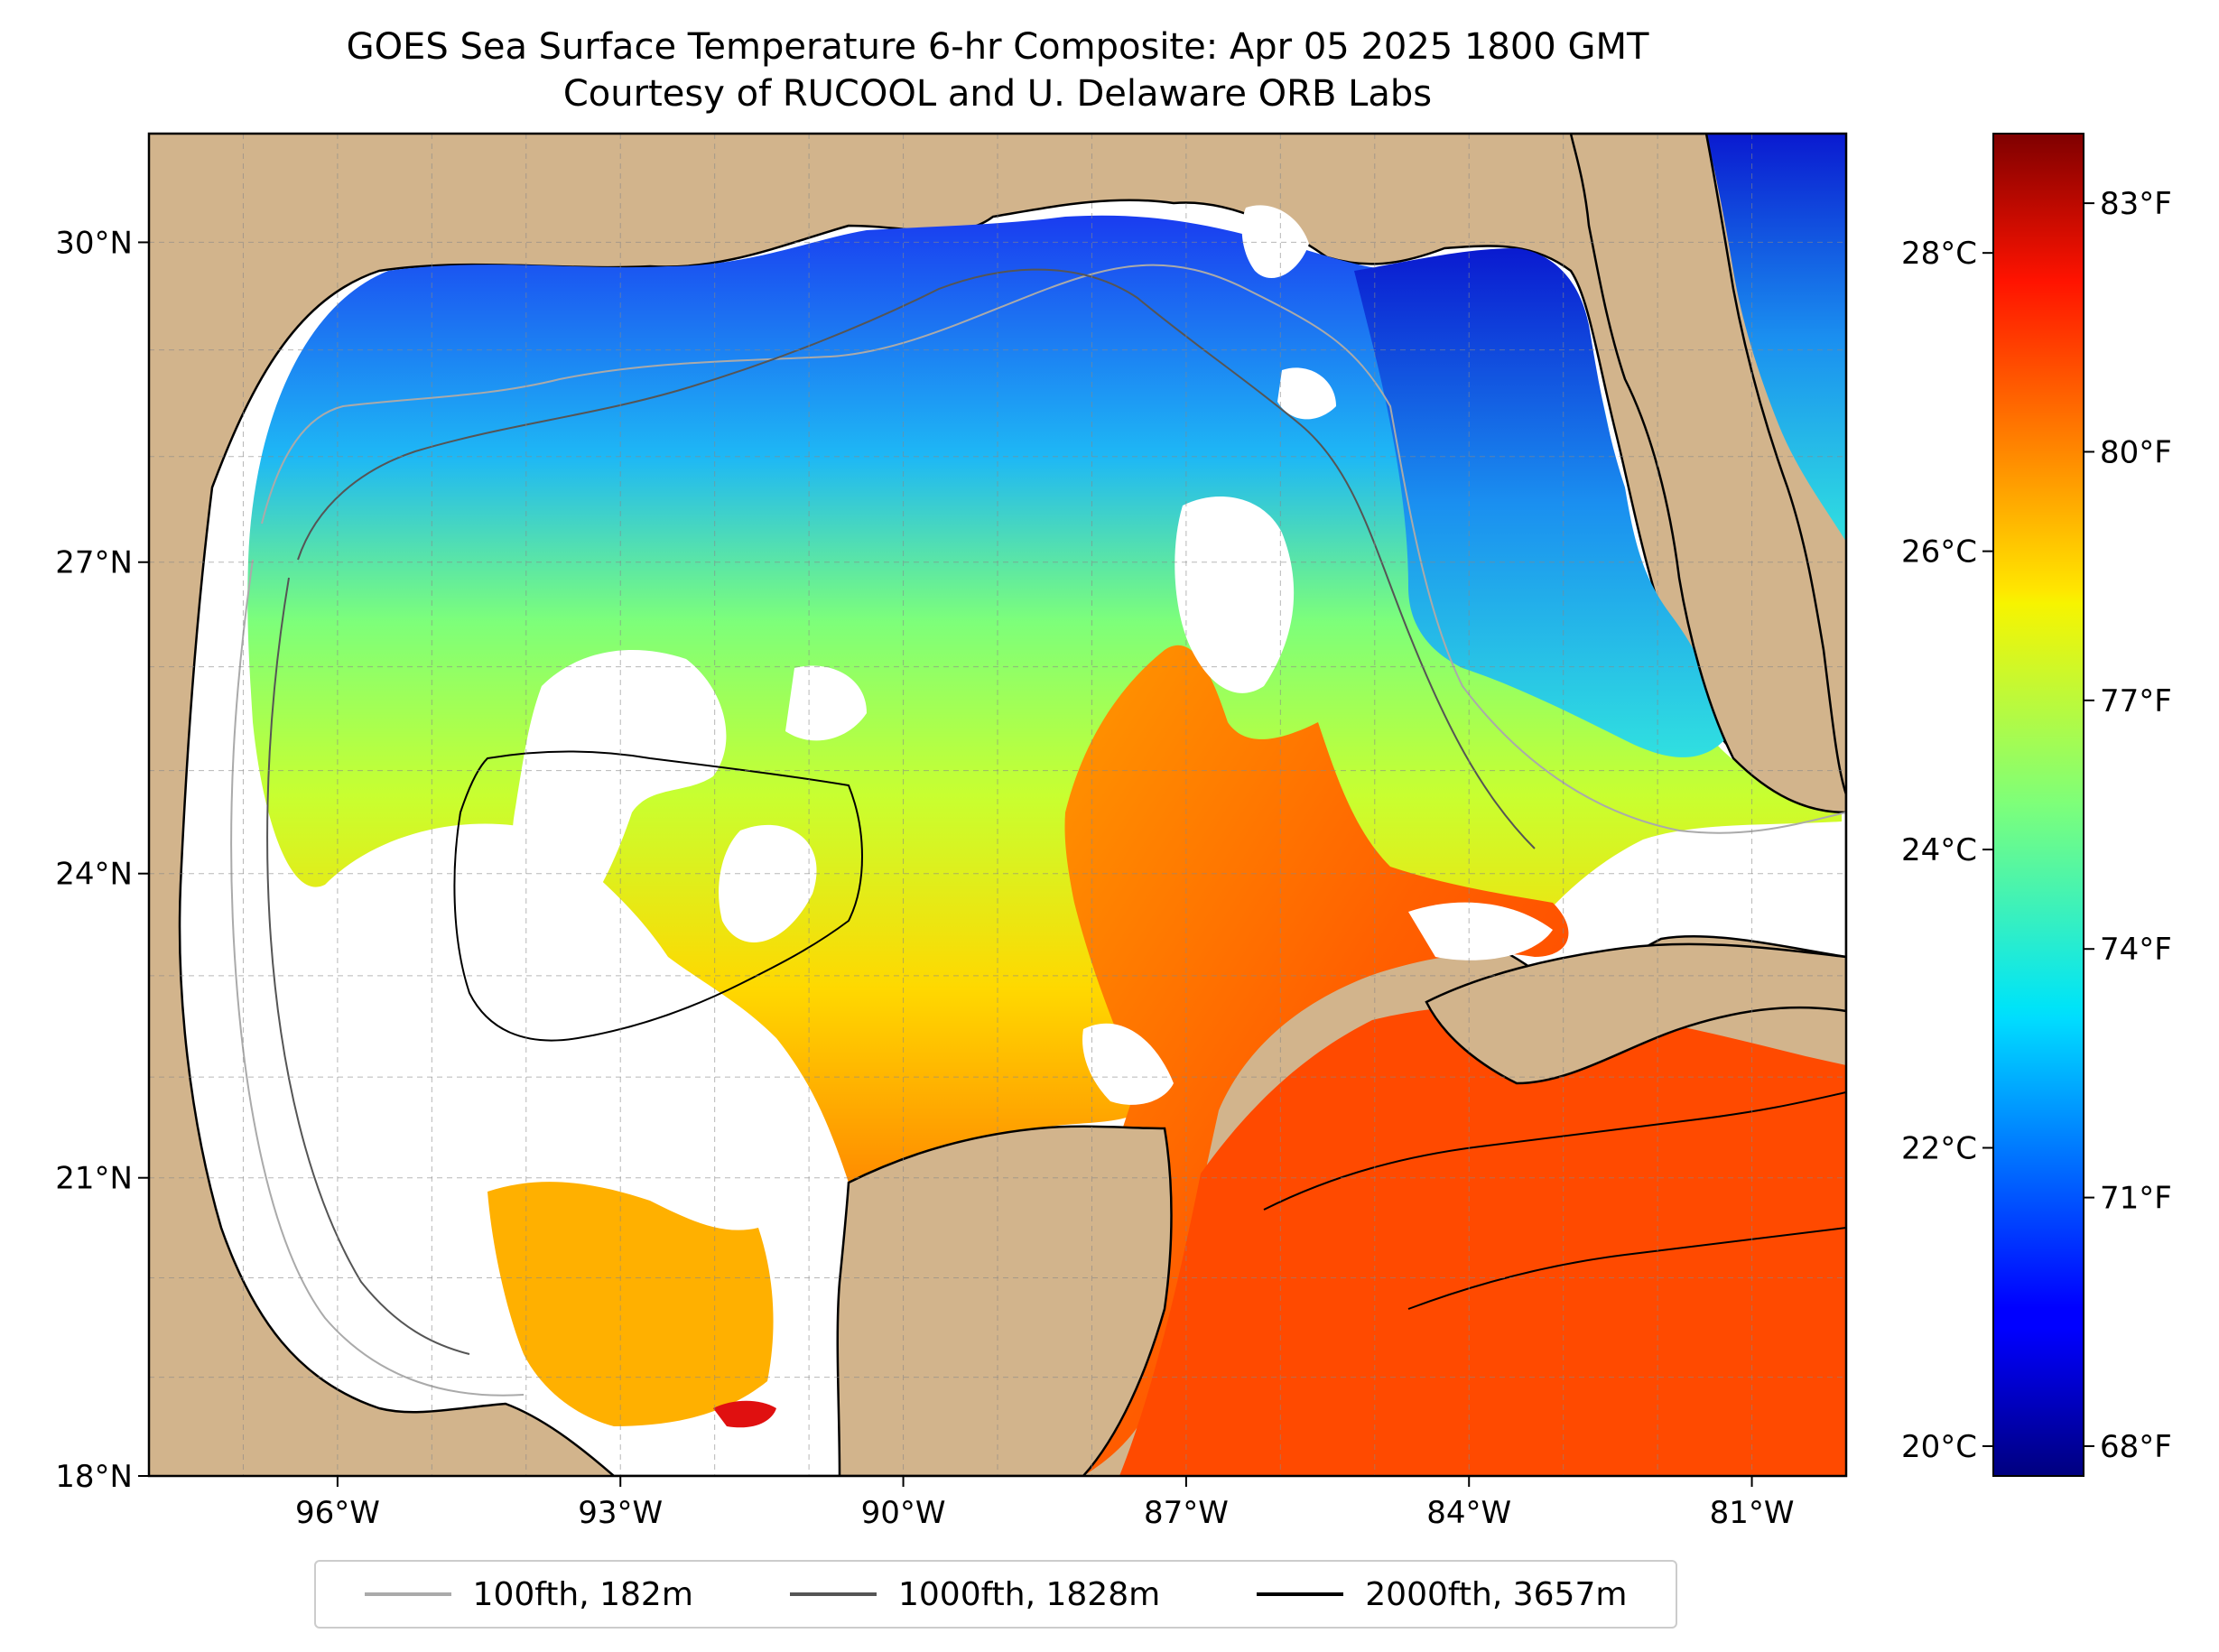 This screenshot has height=1652, width=2219. I want to click on fahrenheit-tick-label: 80°F, so click(2136, 452).